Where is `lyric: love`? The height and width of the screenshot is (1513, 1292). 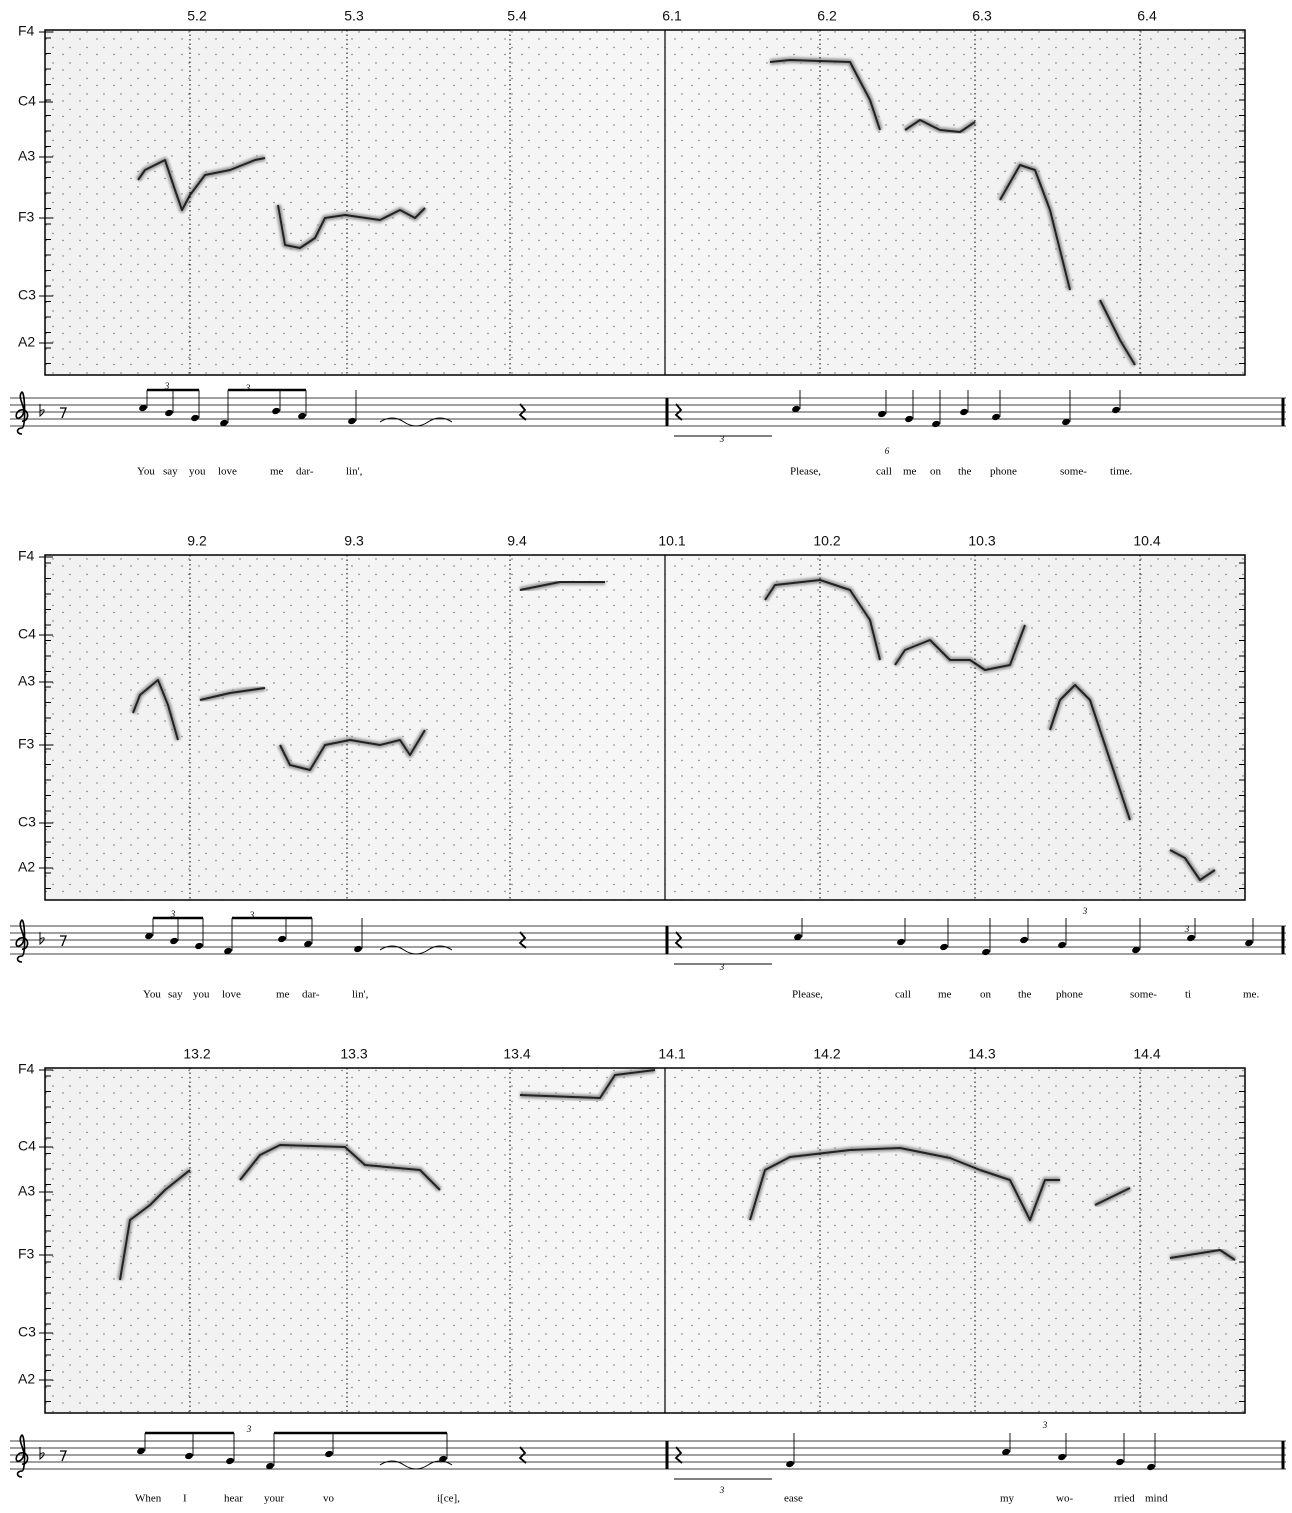 lyric: love is located at coordinates (227, 472).